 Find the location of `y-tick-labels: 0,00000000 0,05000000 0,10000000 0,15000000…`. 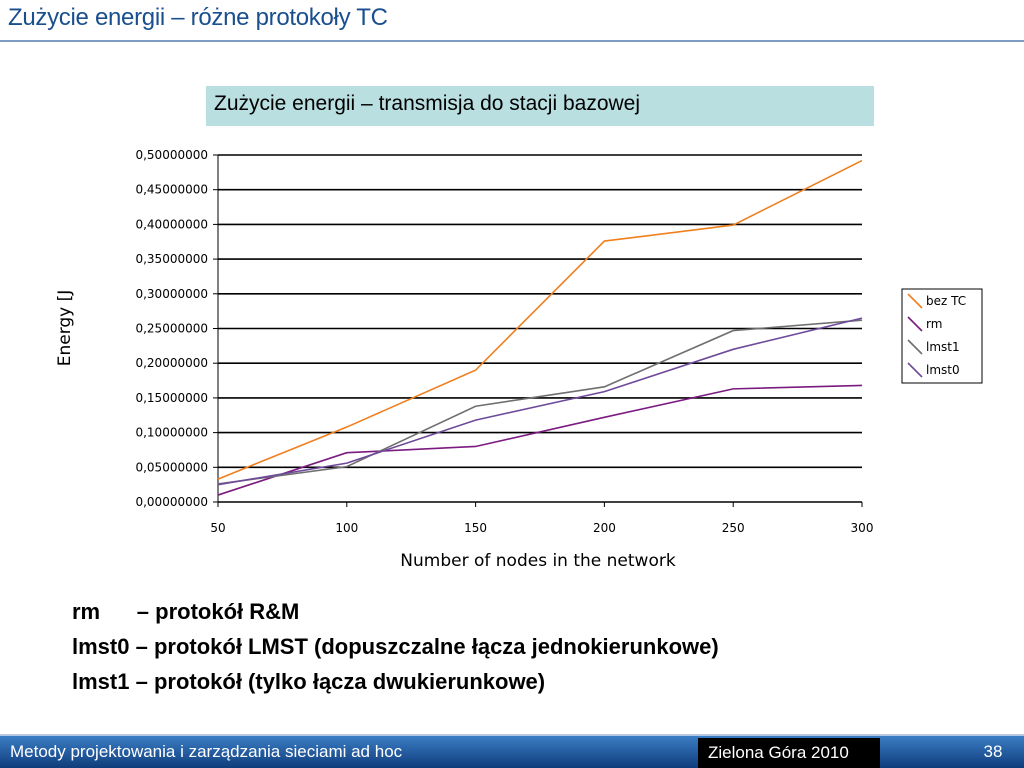

y-tick-labels: 0,00000000 0,05000000 0,10000000 0,15000000… is located at coordinates (171, 328).